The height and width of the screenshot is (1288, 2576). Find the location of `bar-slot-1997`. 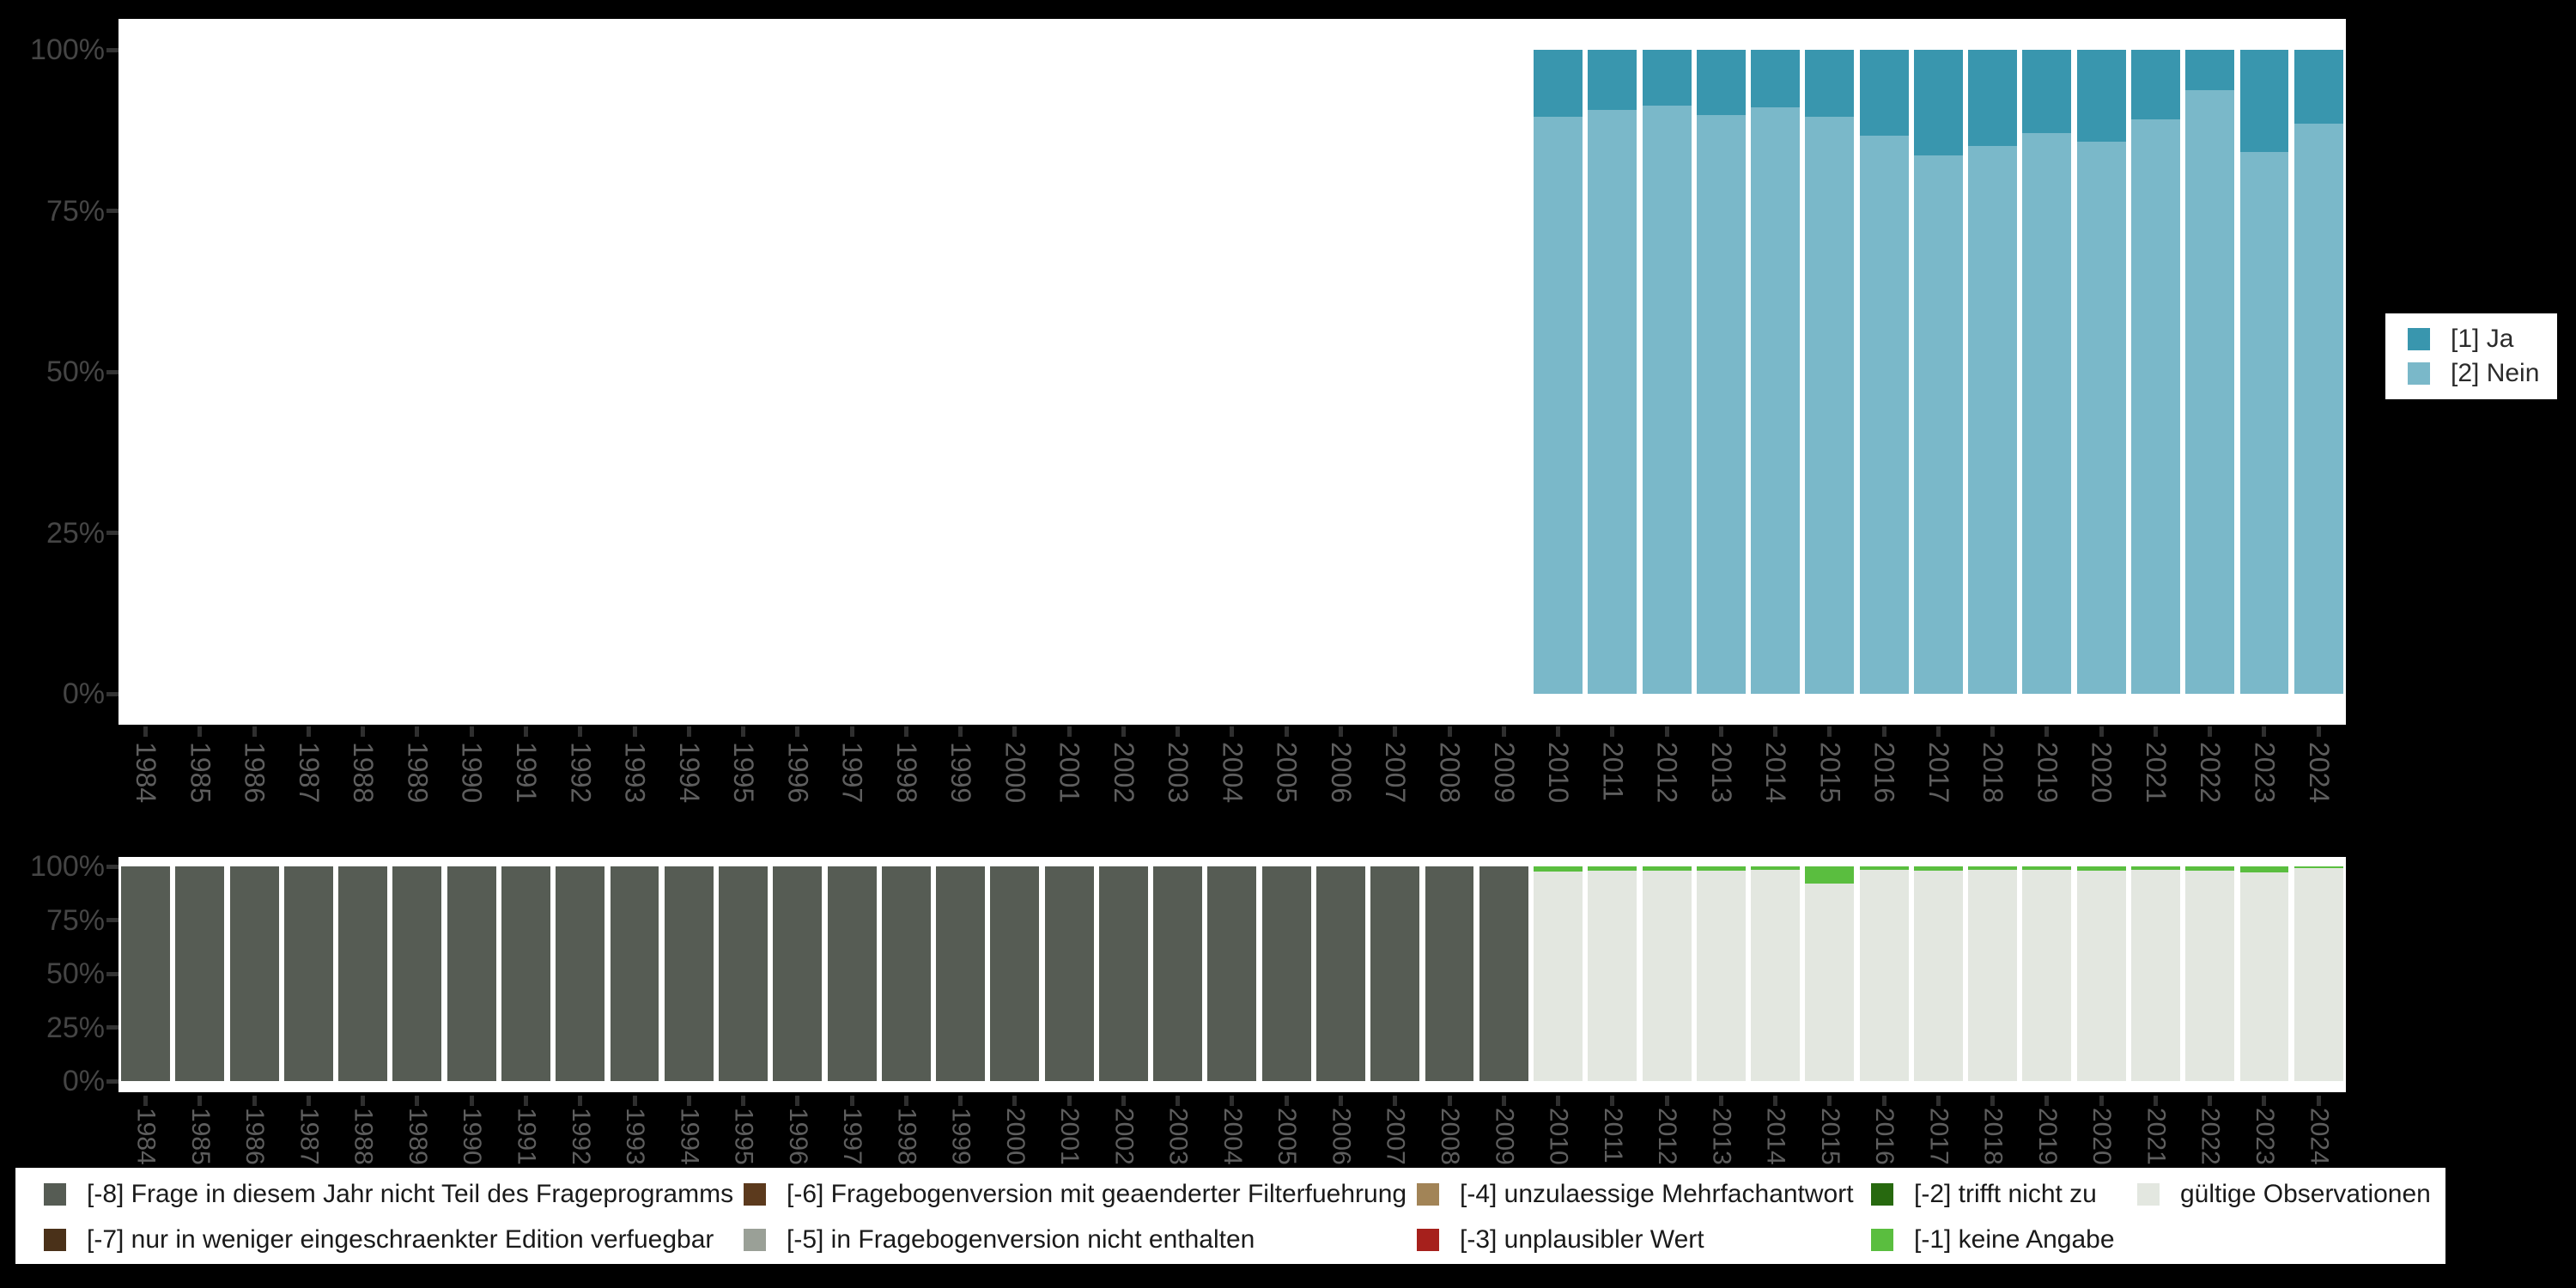

bar-slot-1997 is located at coordinates (851, 372).